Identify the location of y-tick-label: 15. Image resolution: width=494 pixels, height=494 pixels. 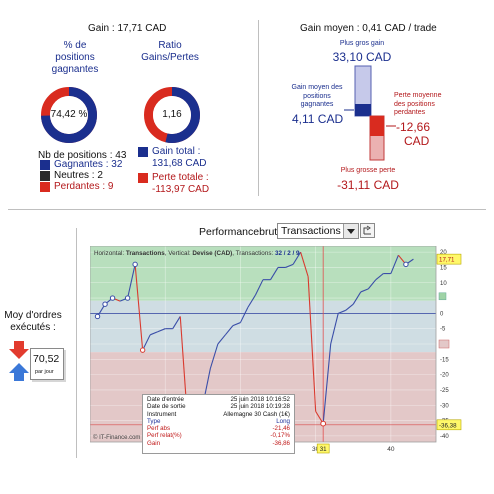
(443, 268).